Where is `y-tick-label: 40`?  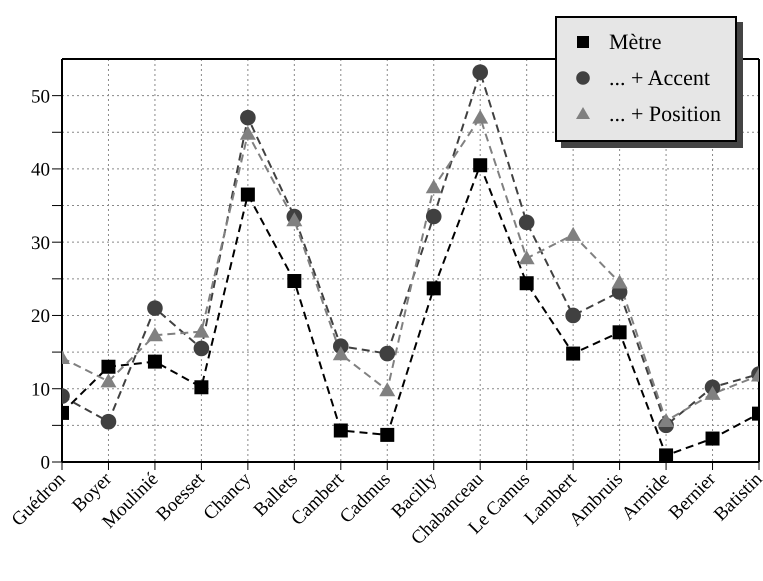
y-tick-label: 40 is located at coordinates (40, 170).